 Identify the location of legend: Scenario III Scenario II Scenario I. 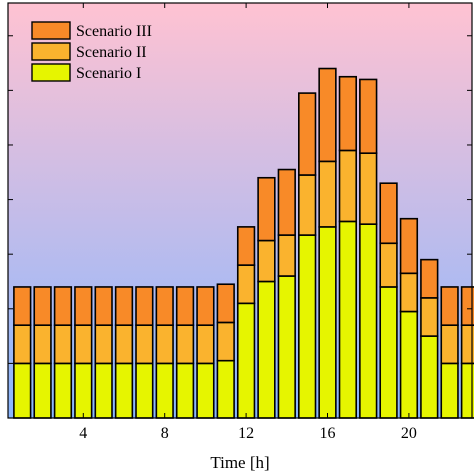
(91, 51).